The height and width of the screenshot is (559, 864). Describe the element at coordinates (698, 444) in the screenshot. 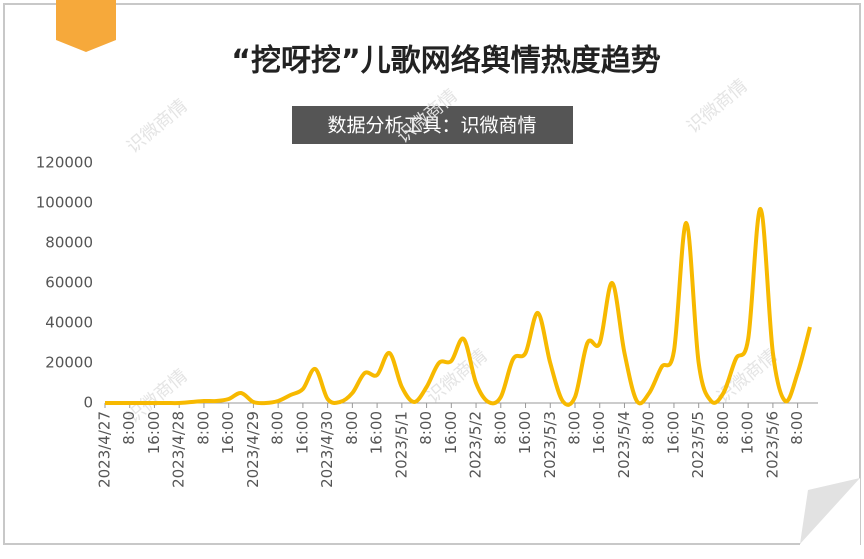

I see `x-tick-label: 2023/5/5` at that location.